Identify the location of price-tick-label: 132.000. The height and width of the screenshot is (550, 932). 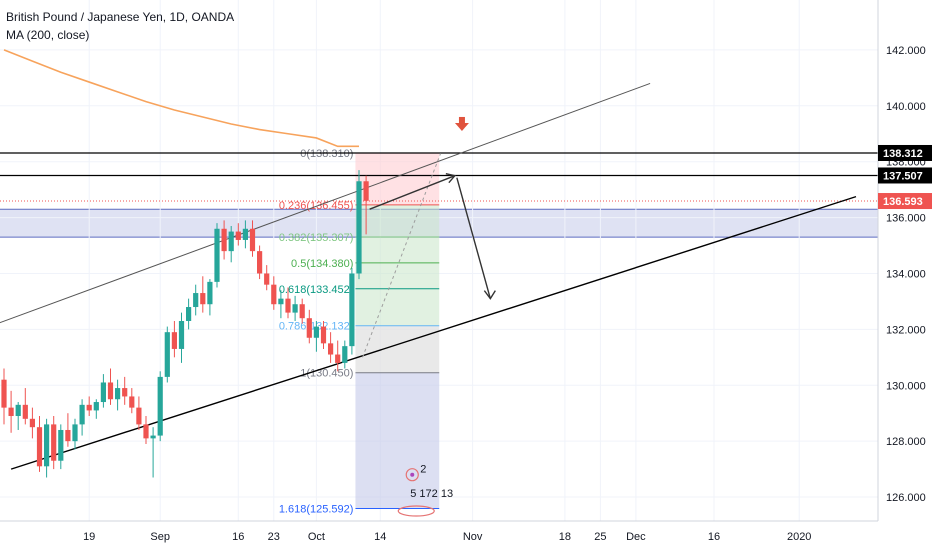
(906, 330).